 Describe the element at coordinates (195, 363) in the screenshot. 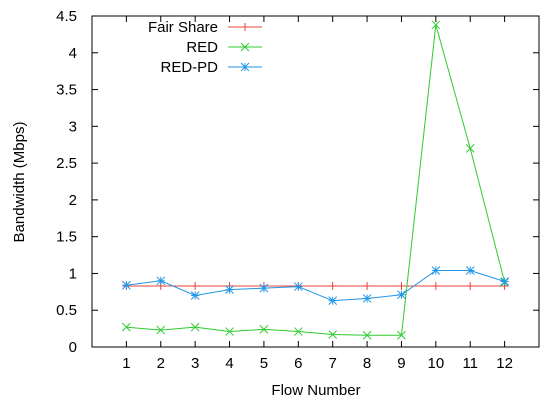

I see `x-tick-label: 3` at that location.